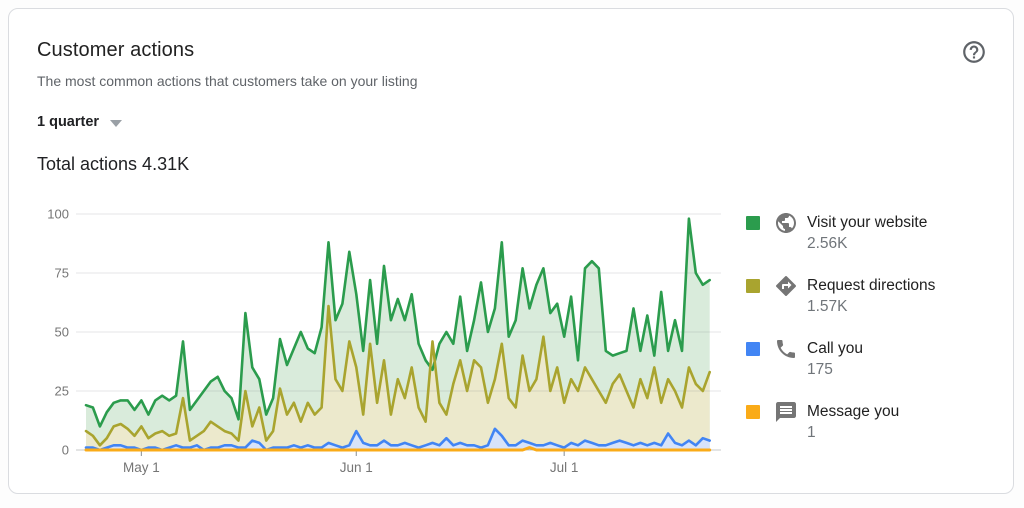 The width and height of the screenshot is (1024, 508). Describe the element at coordinates (62, 332) in the screenshot. I see `y-axis-label: 50` at that location.